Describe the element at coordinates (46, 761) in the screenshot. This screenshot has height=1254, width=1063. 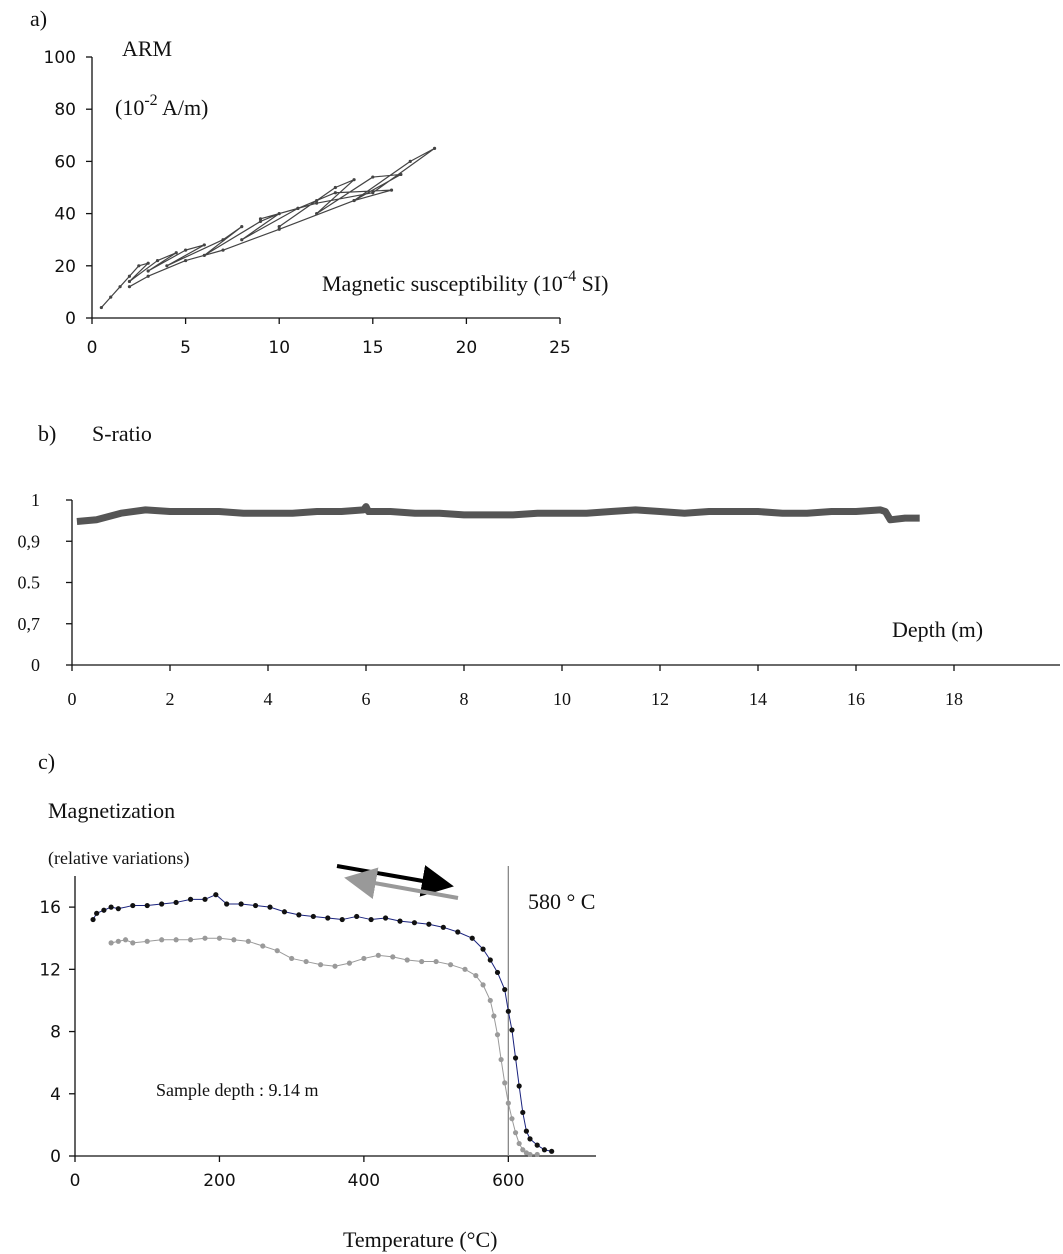
I see `panel-label: c)` at that location.